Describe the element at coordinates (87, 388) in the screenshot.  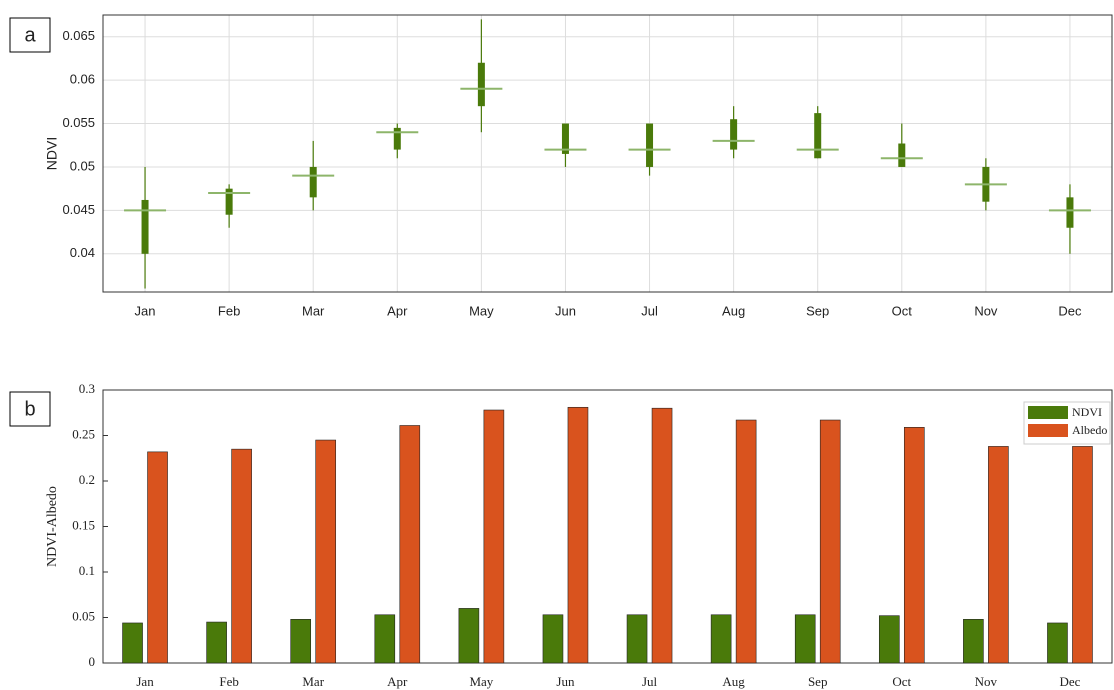
I see `y-tick-label: 0.3` at that location.